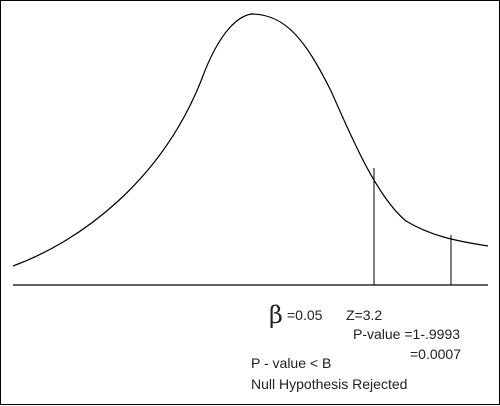 The image size is (500, 406). I want to click on p-value-comparison: P - value < B, so click(291, 363).